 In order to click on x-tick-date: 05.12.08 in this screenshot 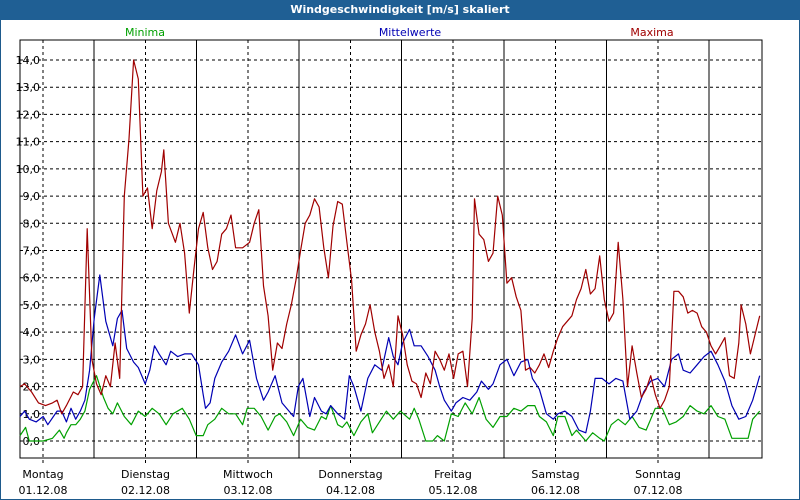, I will do `click(453, 490)`.